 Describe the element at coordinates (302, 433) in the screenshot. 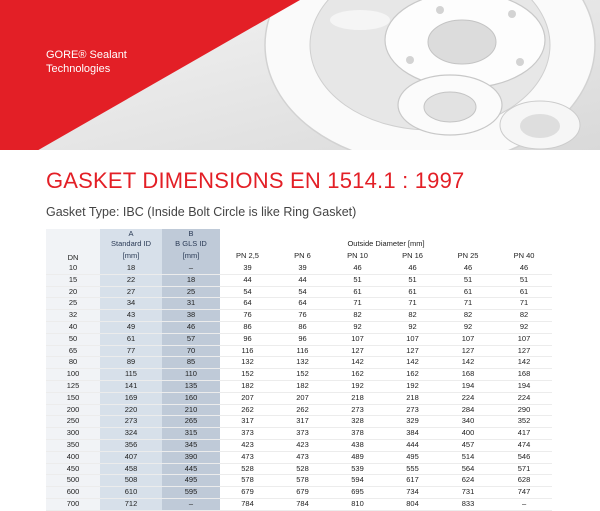

I see `cell-pn-6: 373` at that location.